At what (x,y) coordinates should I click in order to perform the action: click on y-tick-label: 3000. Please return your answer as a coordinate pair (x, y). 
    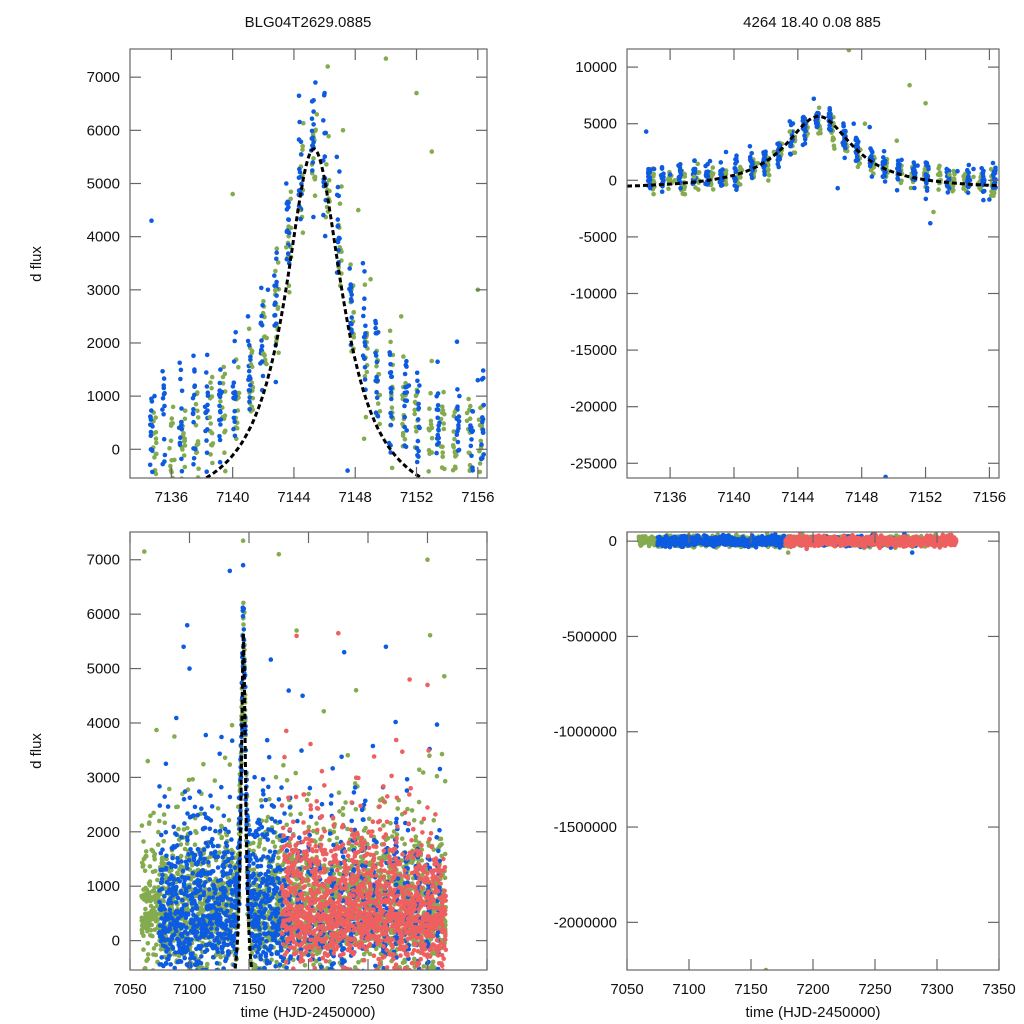
    Looking at the image, I should click on (103, 290).